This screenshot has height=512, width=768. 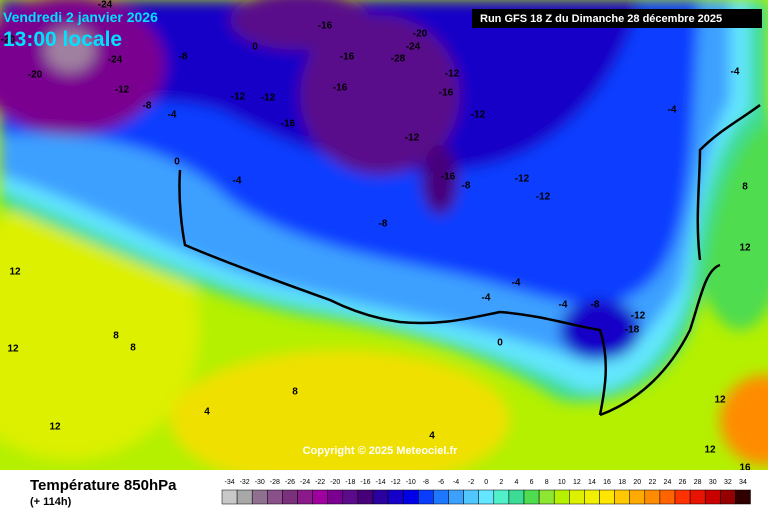 I want to click on run-box, so click(x=617, y=18).